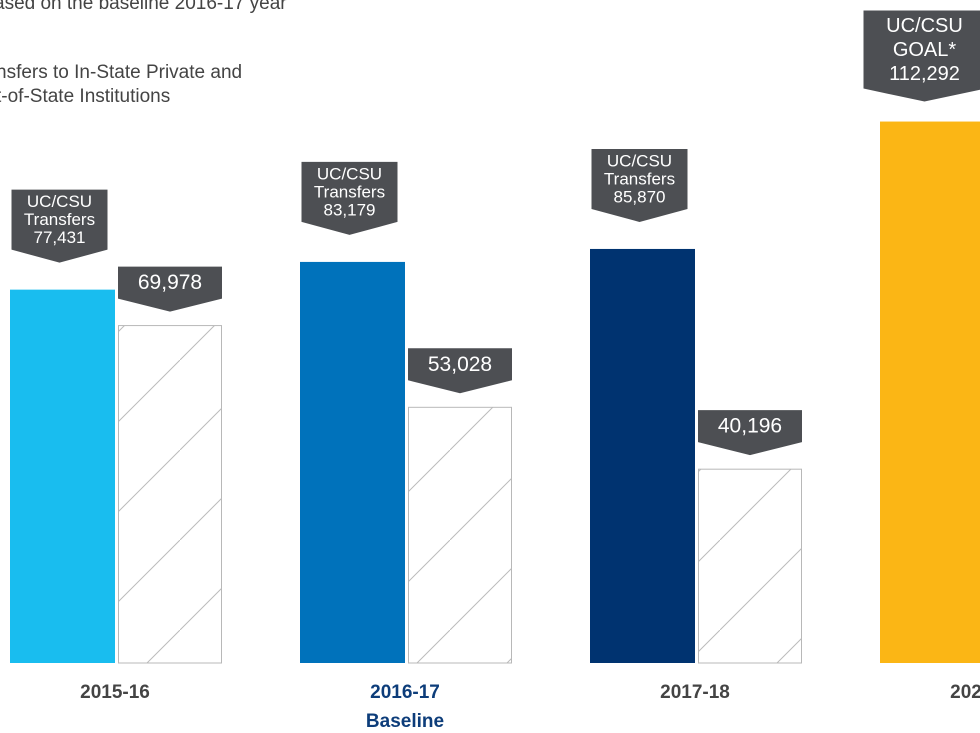 This screenshot has height=733, width=980. What do you see at coordinates (85, 96) in the screenshot?
I see `legend-text: t-of-State Institutions` at bounding box center [85, 96].